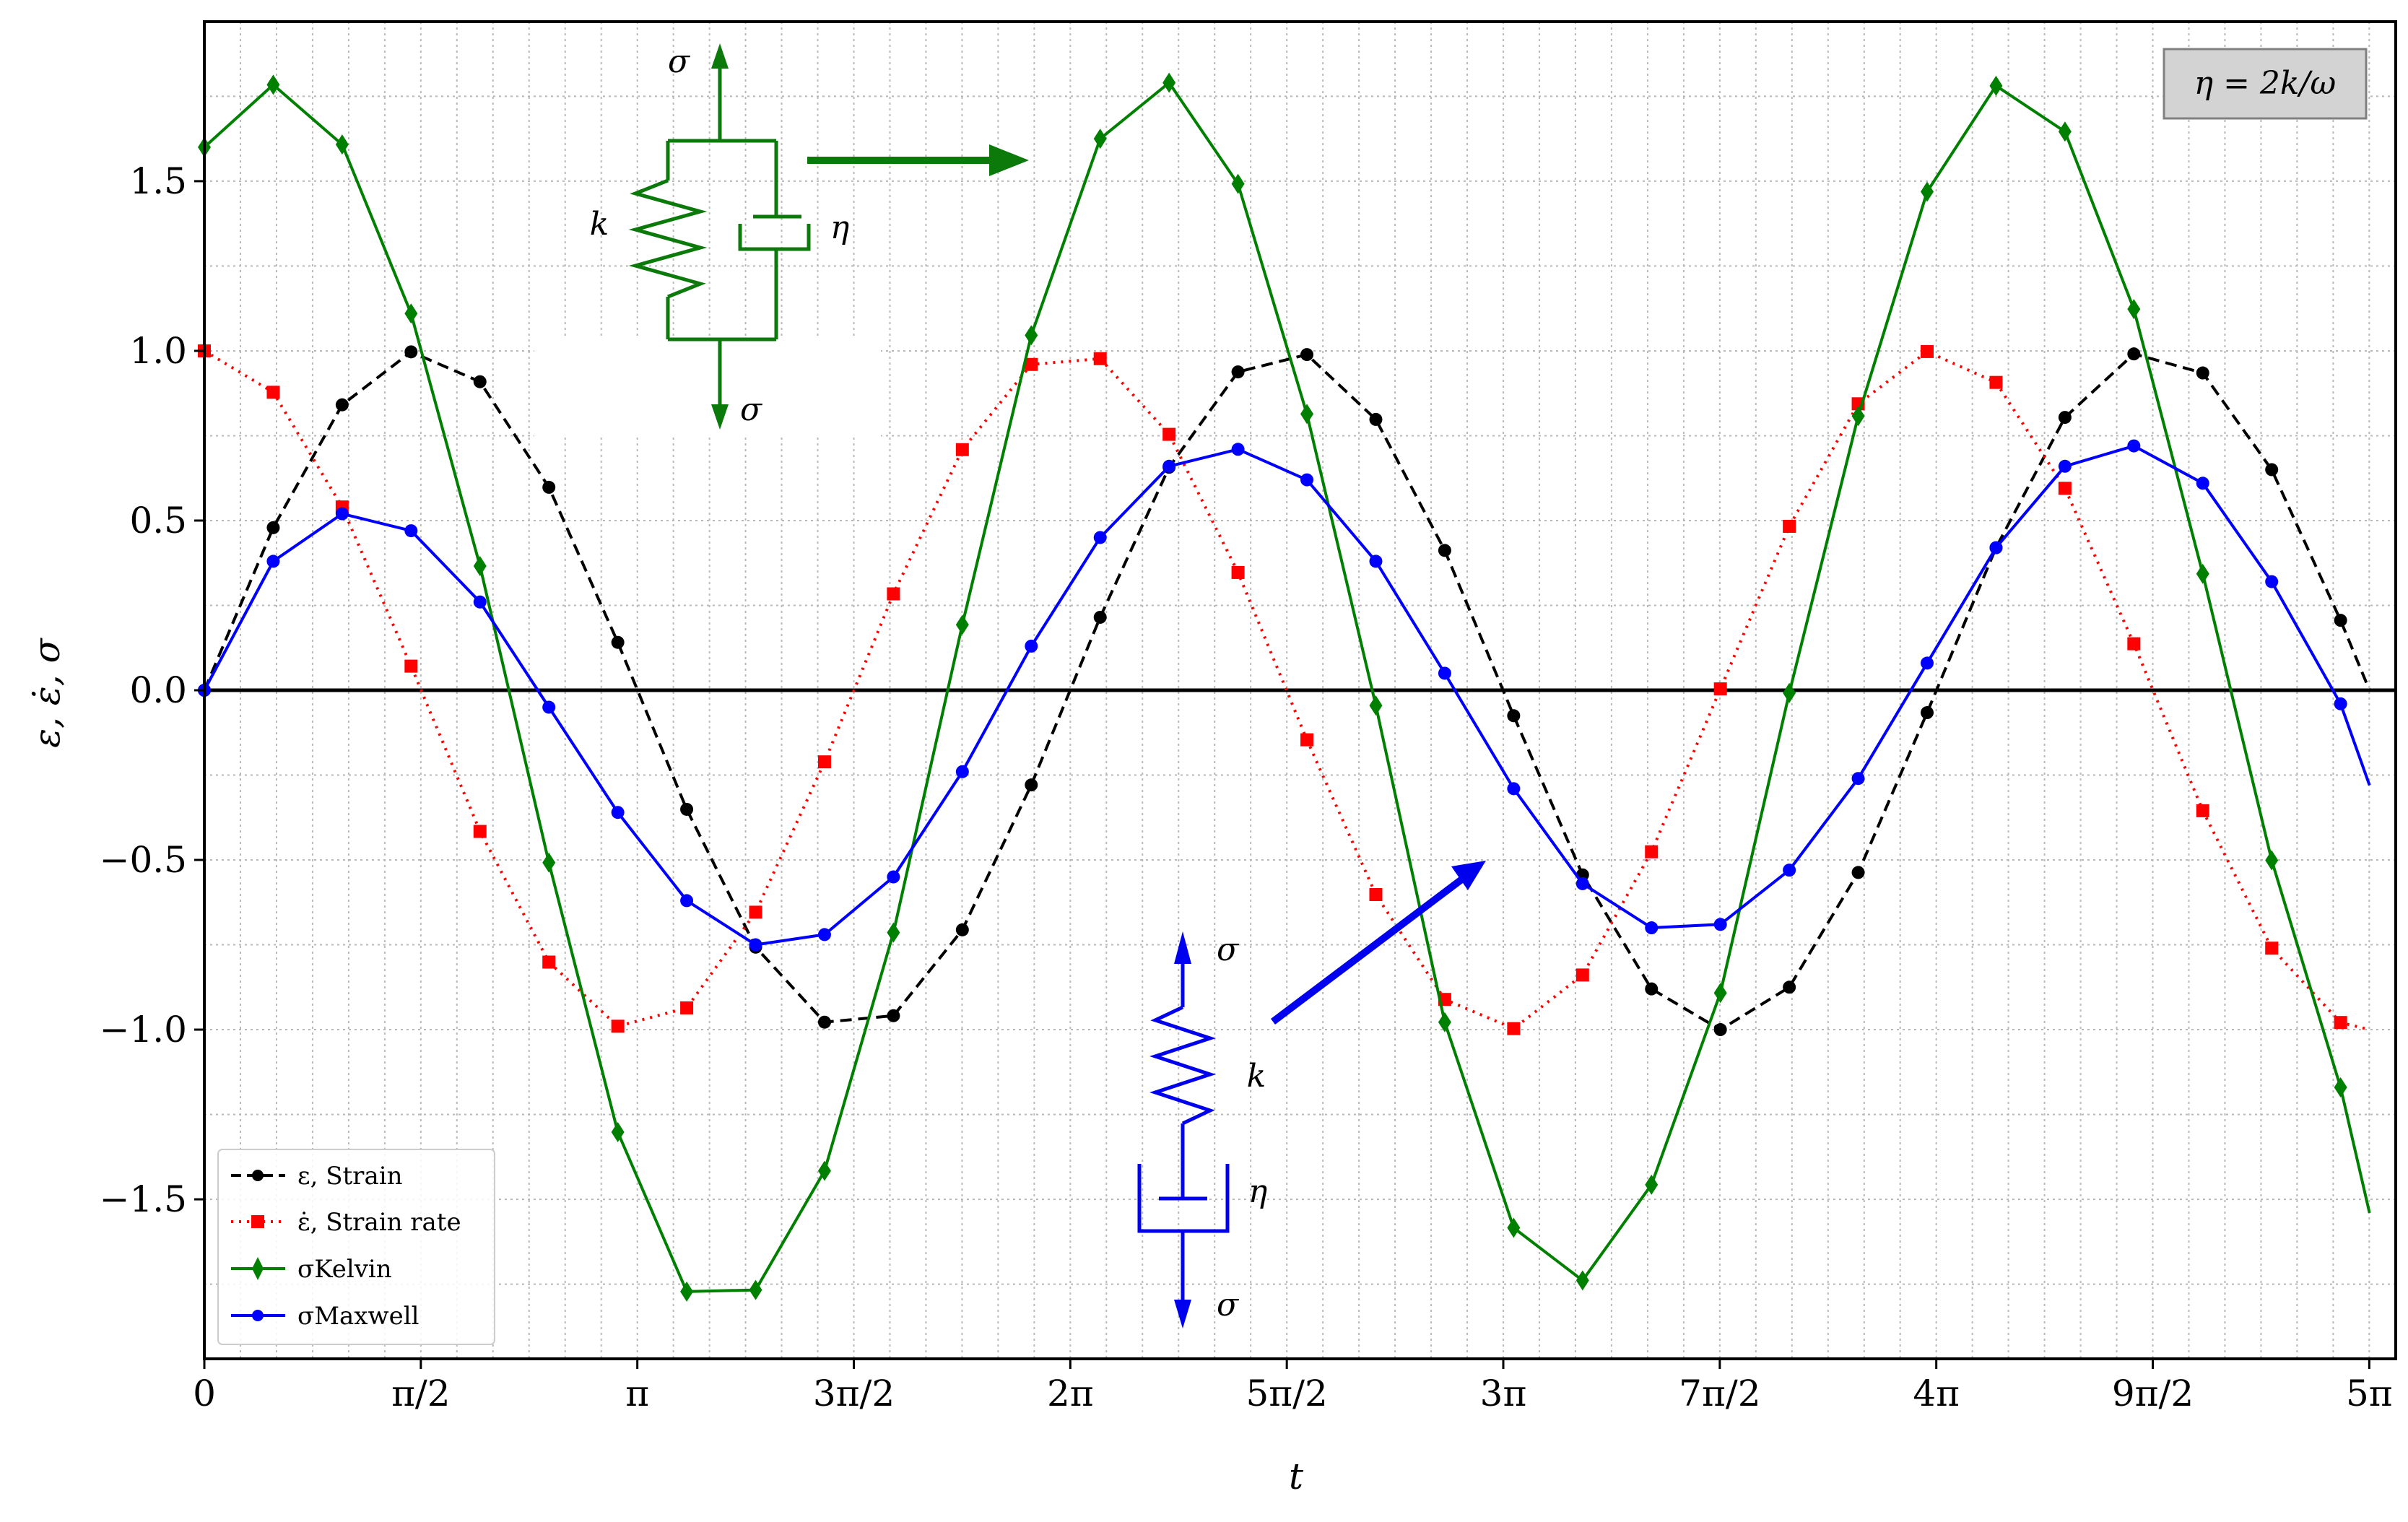  Describe the element at coordinates (854, 1394) in the screenshot. I see `x-tick-label: 3π/2` at that location.